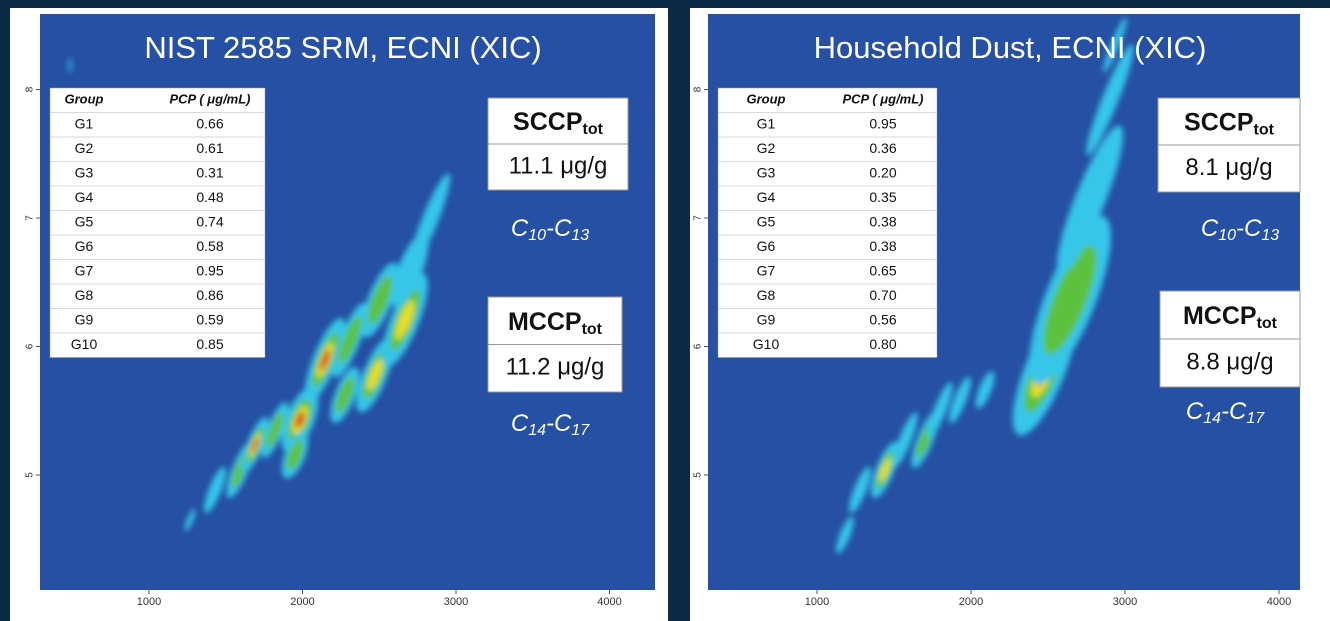 The width and height of the screenshot is (1330, 621). I want to click on table-cell: 0.56, so click(882, 319).